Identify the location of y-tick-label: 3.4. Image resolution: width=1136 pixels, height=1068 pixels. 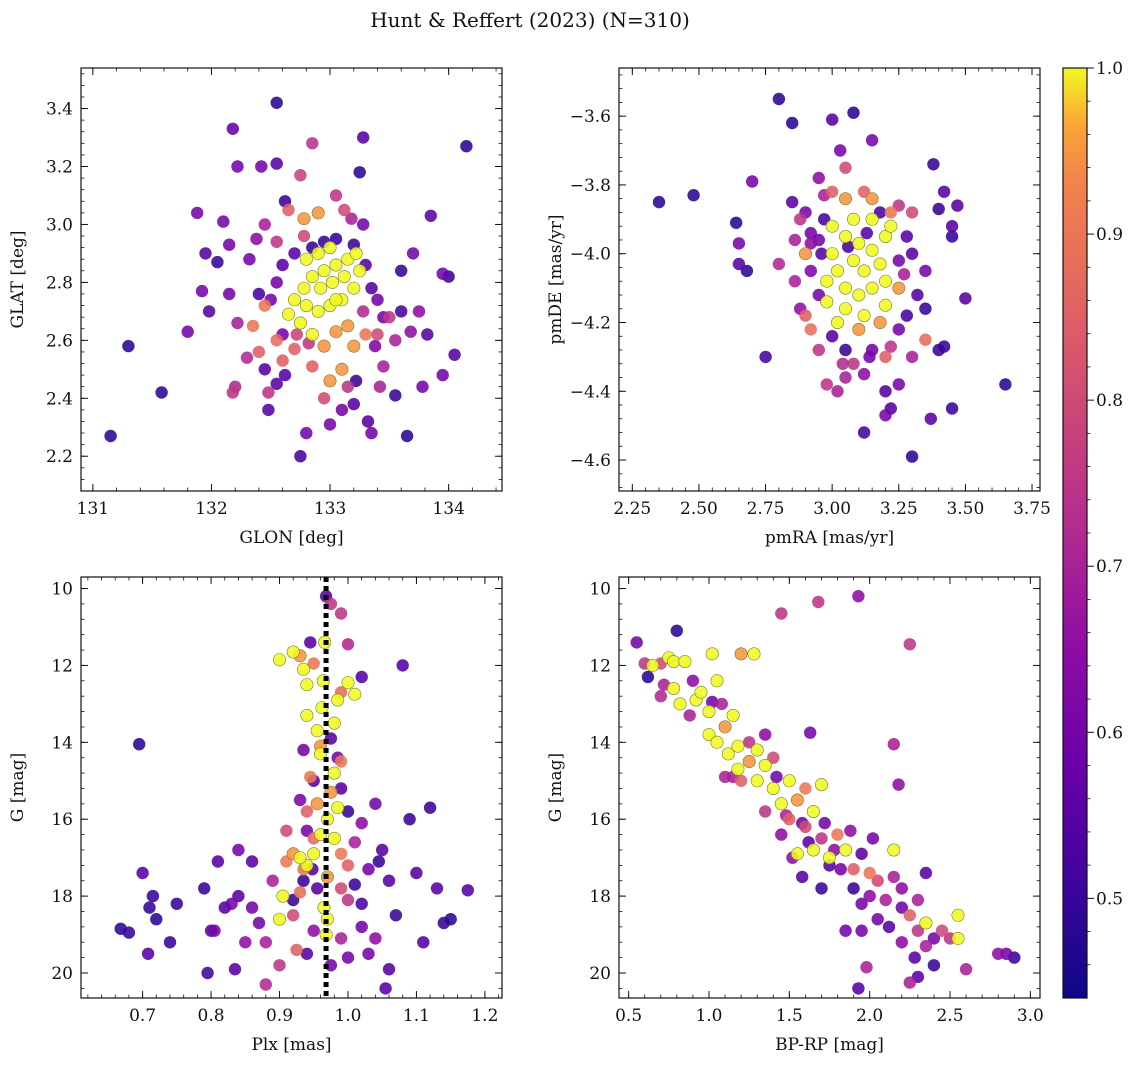
(59, 110).